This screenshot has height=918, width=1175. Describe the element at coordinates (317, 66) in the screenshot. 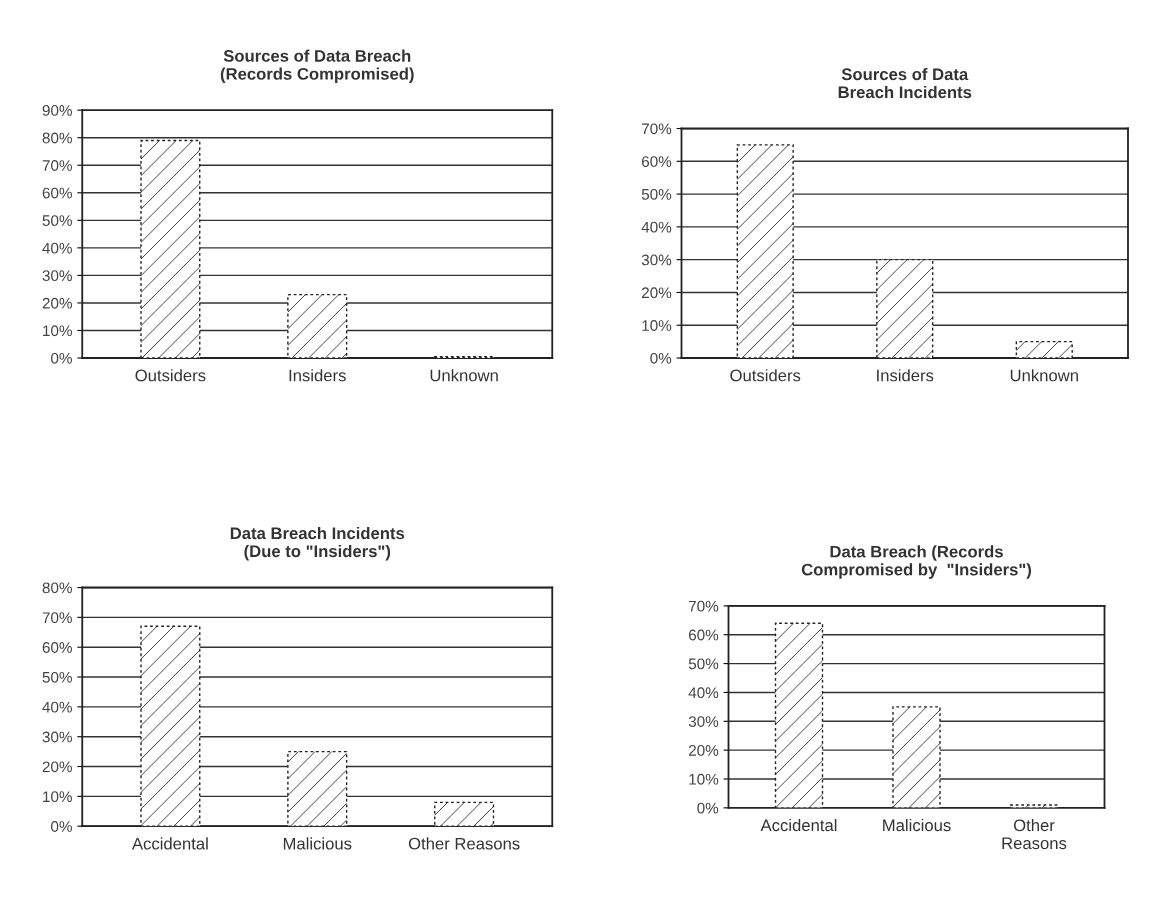

I see `chart-title: Sources of Data Breach (Records Compromised)` at that location.